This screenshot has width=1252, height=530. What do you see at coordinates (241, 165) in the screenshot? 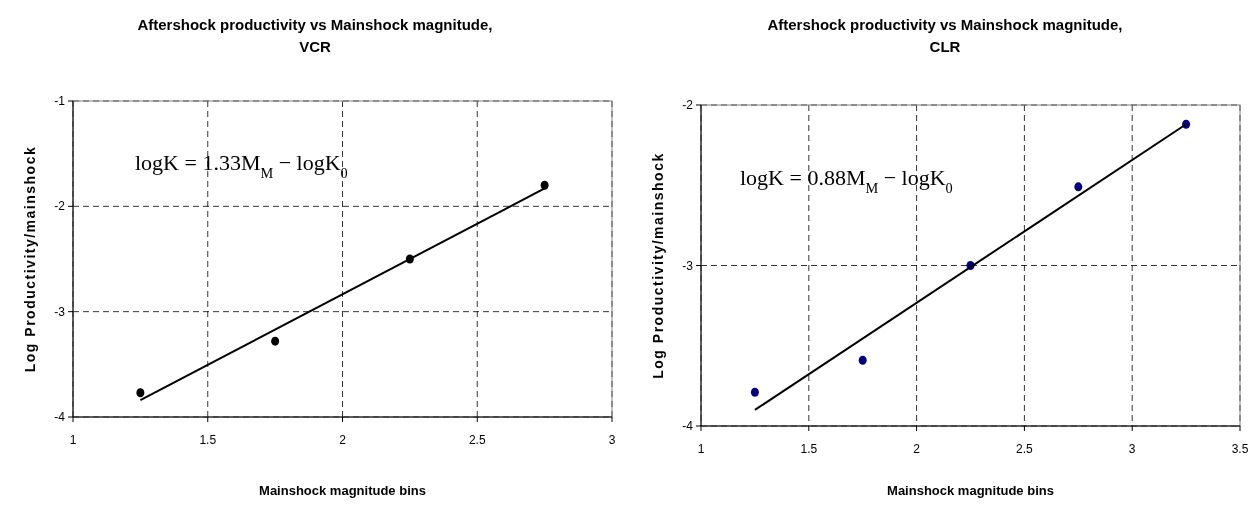
I see `annotation: logK = 1.33M$_{M}$ − logK$_{0}$` at bounding box center [241, 165].